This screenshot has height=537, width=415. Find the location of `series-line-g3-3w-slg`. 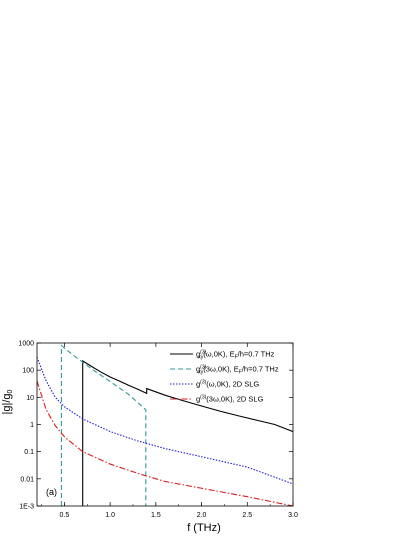

series-line-g3-3w-slg is located at coordinates (165, 443).